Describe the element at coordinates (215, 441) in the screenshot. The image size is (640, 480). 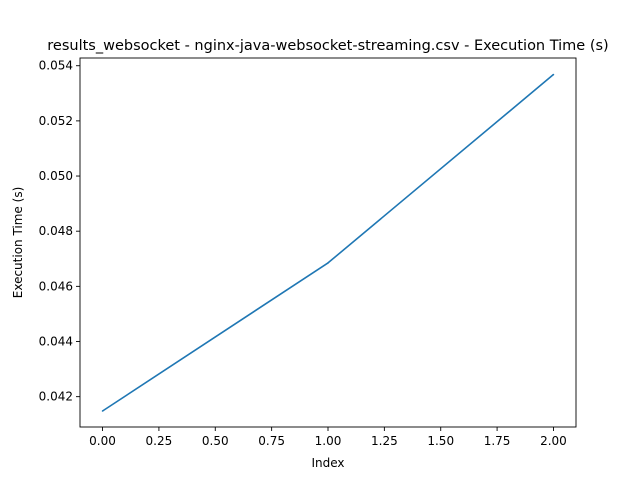
I see `x-tick-label: 0.50` at that location.